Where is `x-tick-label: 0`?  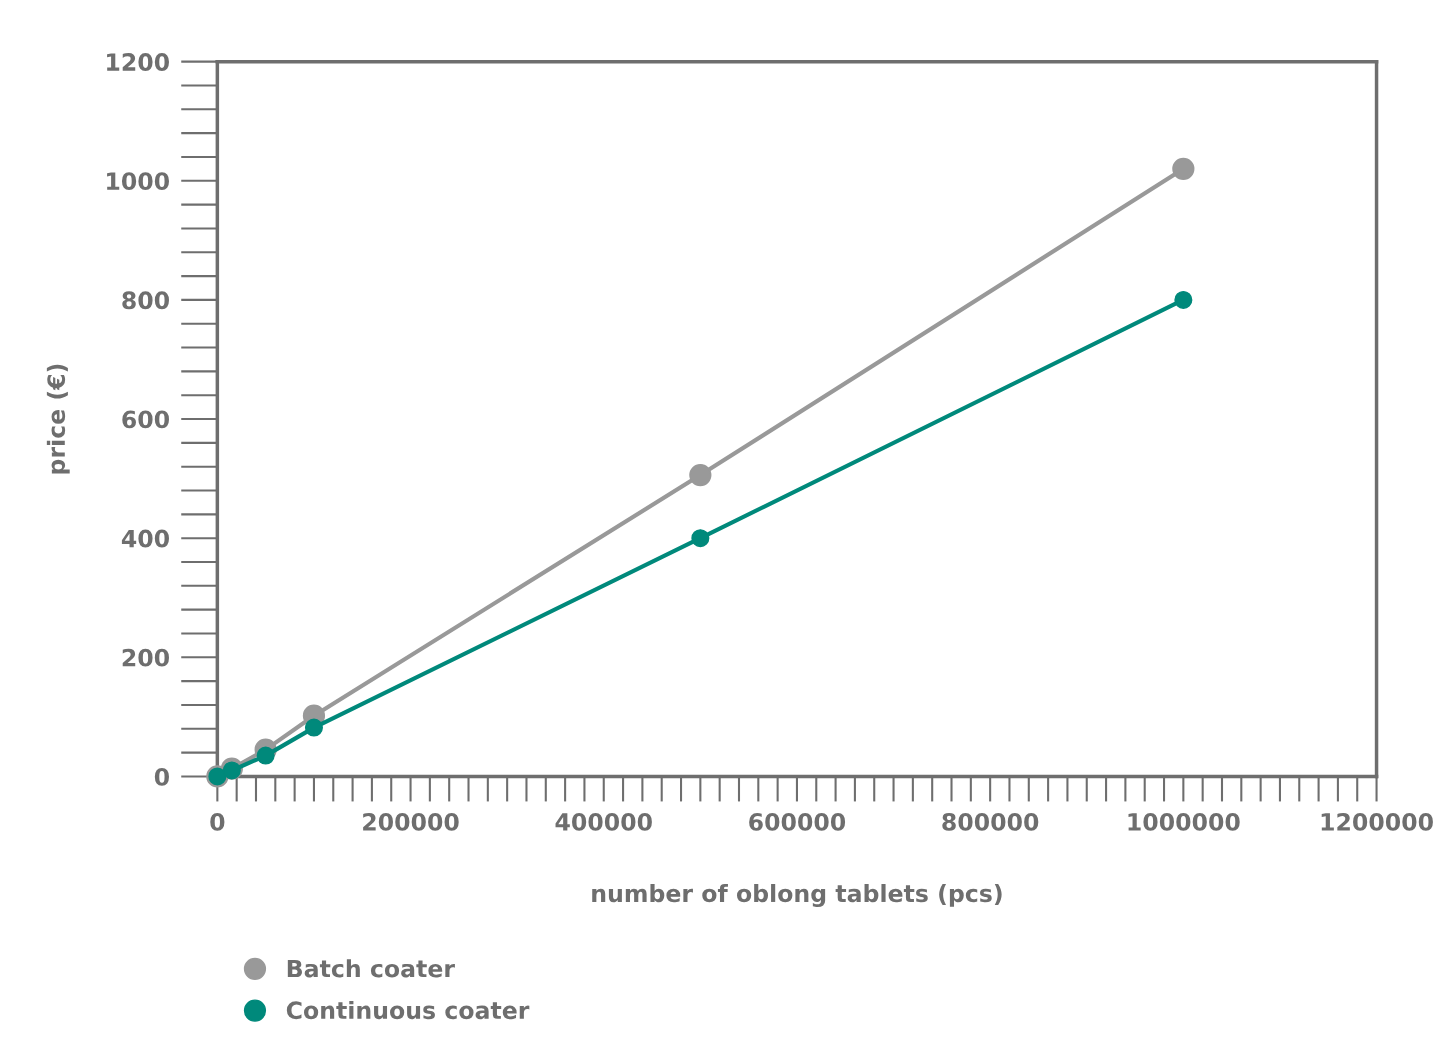
x-tick-label: 0 is located at coordinates (217, 821).